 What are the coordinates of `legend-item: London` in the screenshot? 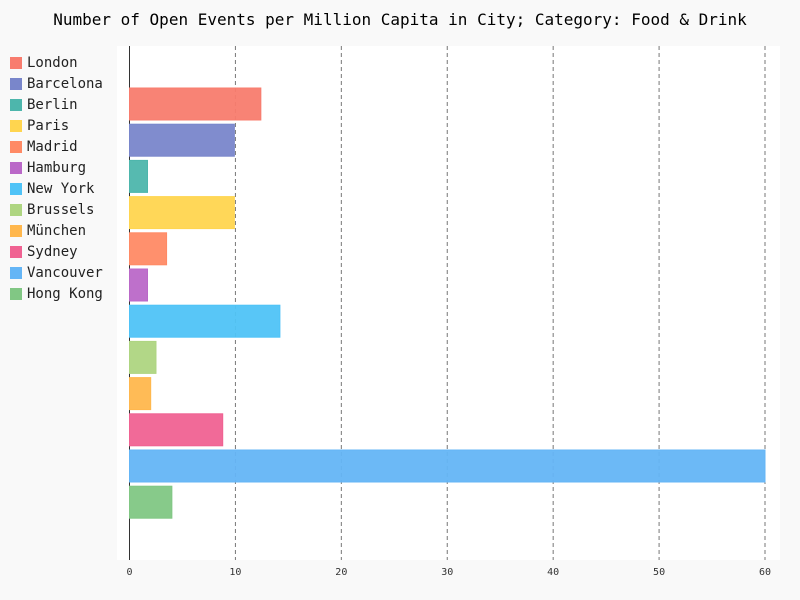 It's located at (64, 62).